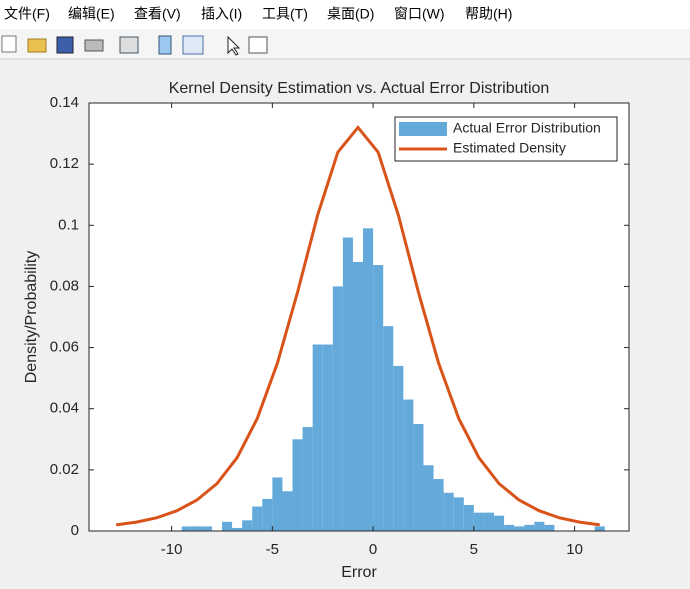  What do you see at coordinates (285, 14) in the screenshot?
I see `menu-item: 工具(T)` at bounding box center [285, 14].